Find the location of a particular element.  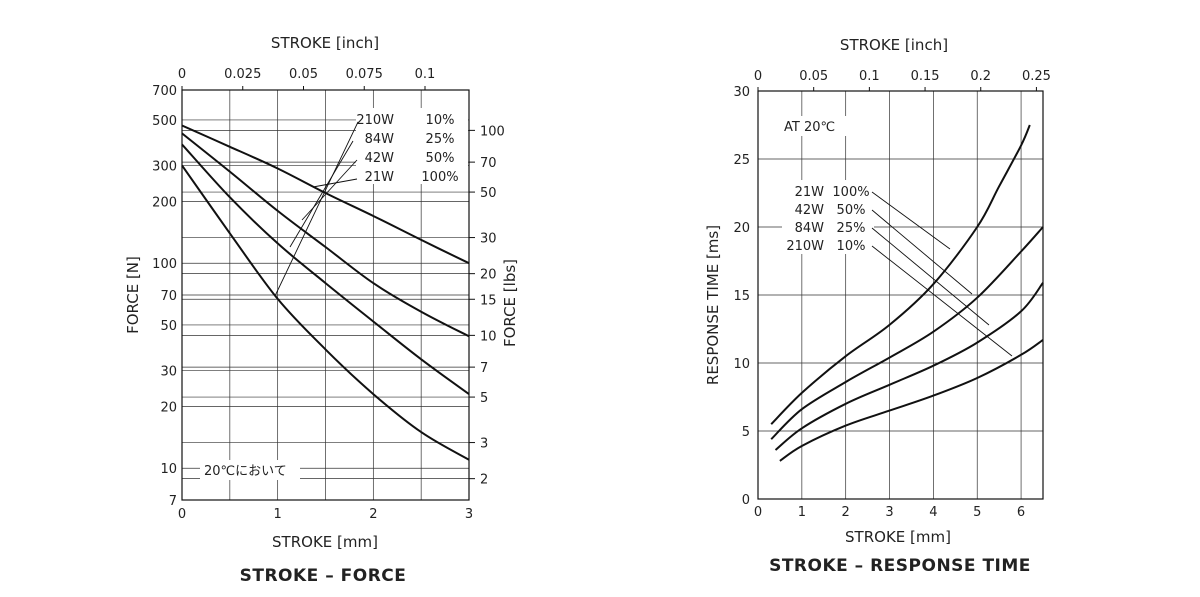

force-legend-duty: 10% is located at coordinates (440, 120).